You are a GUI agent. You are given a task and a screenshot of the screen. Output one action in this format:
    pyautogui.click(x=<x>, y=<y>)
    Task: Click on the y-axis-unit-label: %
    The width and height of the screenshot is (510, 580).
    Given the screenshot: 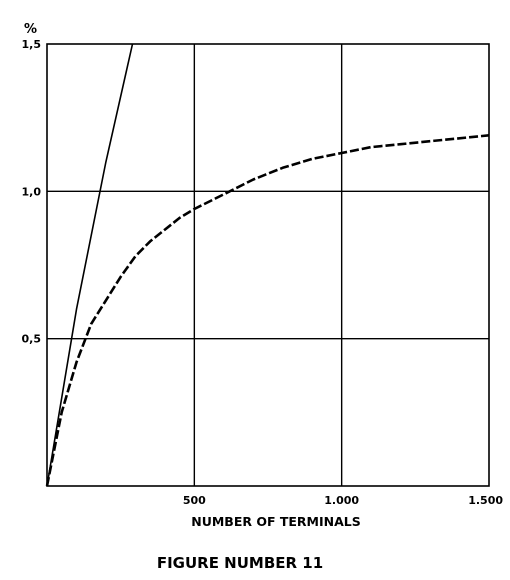 What is the action you would take?
    pyautogui.click(x=30, y=29)
    